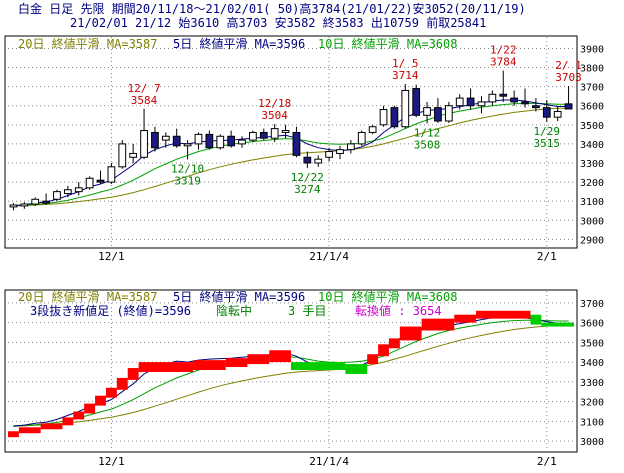 The image size is (624, 473). What do you see at coordinates (592, 126) in the screenshot?
I see `y-tick-label: 3500` at bounding box center [592, 126].